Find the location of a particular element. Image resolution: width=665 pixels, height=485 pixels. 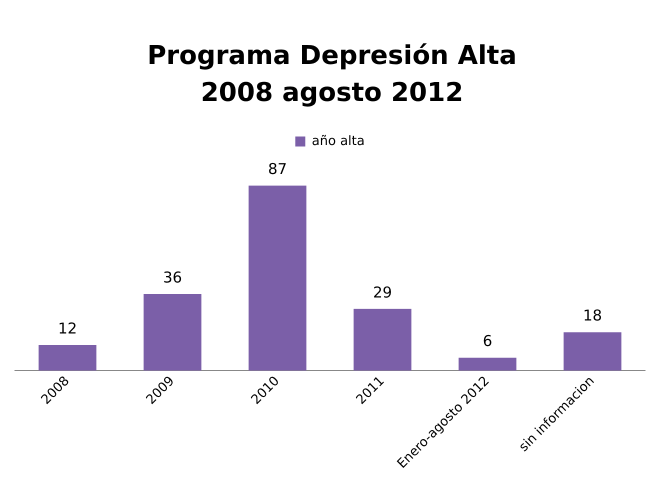

data-label: 36 is located at coordinates (172, 277).